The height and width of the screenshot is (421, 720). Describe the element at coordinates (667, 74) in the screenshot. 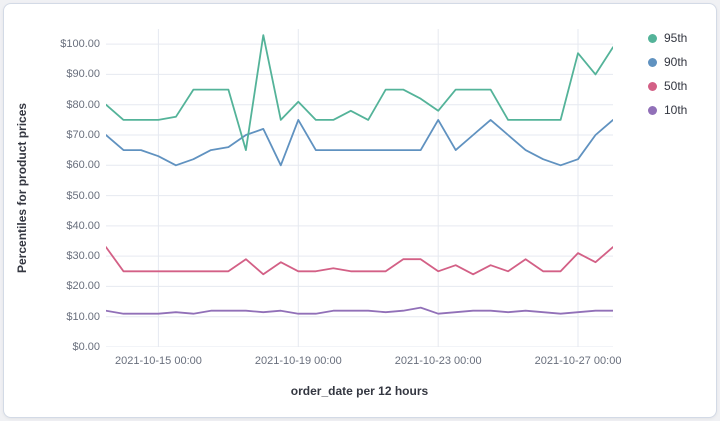

I see `legend: 95th 90th 50th 10th` at that location.